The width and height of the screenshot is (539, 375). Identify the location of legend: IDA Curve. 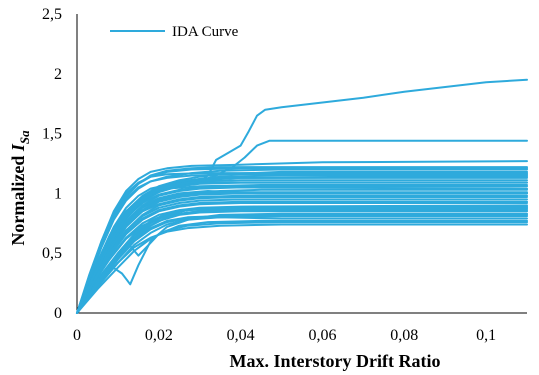
(174, 32).